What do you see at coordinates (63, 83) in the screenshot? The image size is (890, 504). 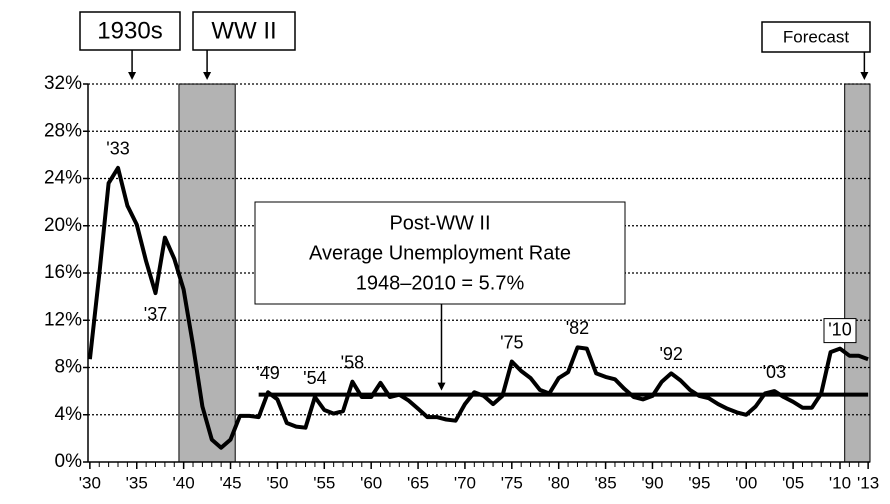 I see `y-tick-label: 32%` at bounding box center [63, 83].